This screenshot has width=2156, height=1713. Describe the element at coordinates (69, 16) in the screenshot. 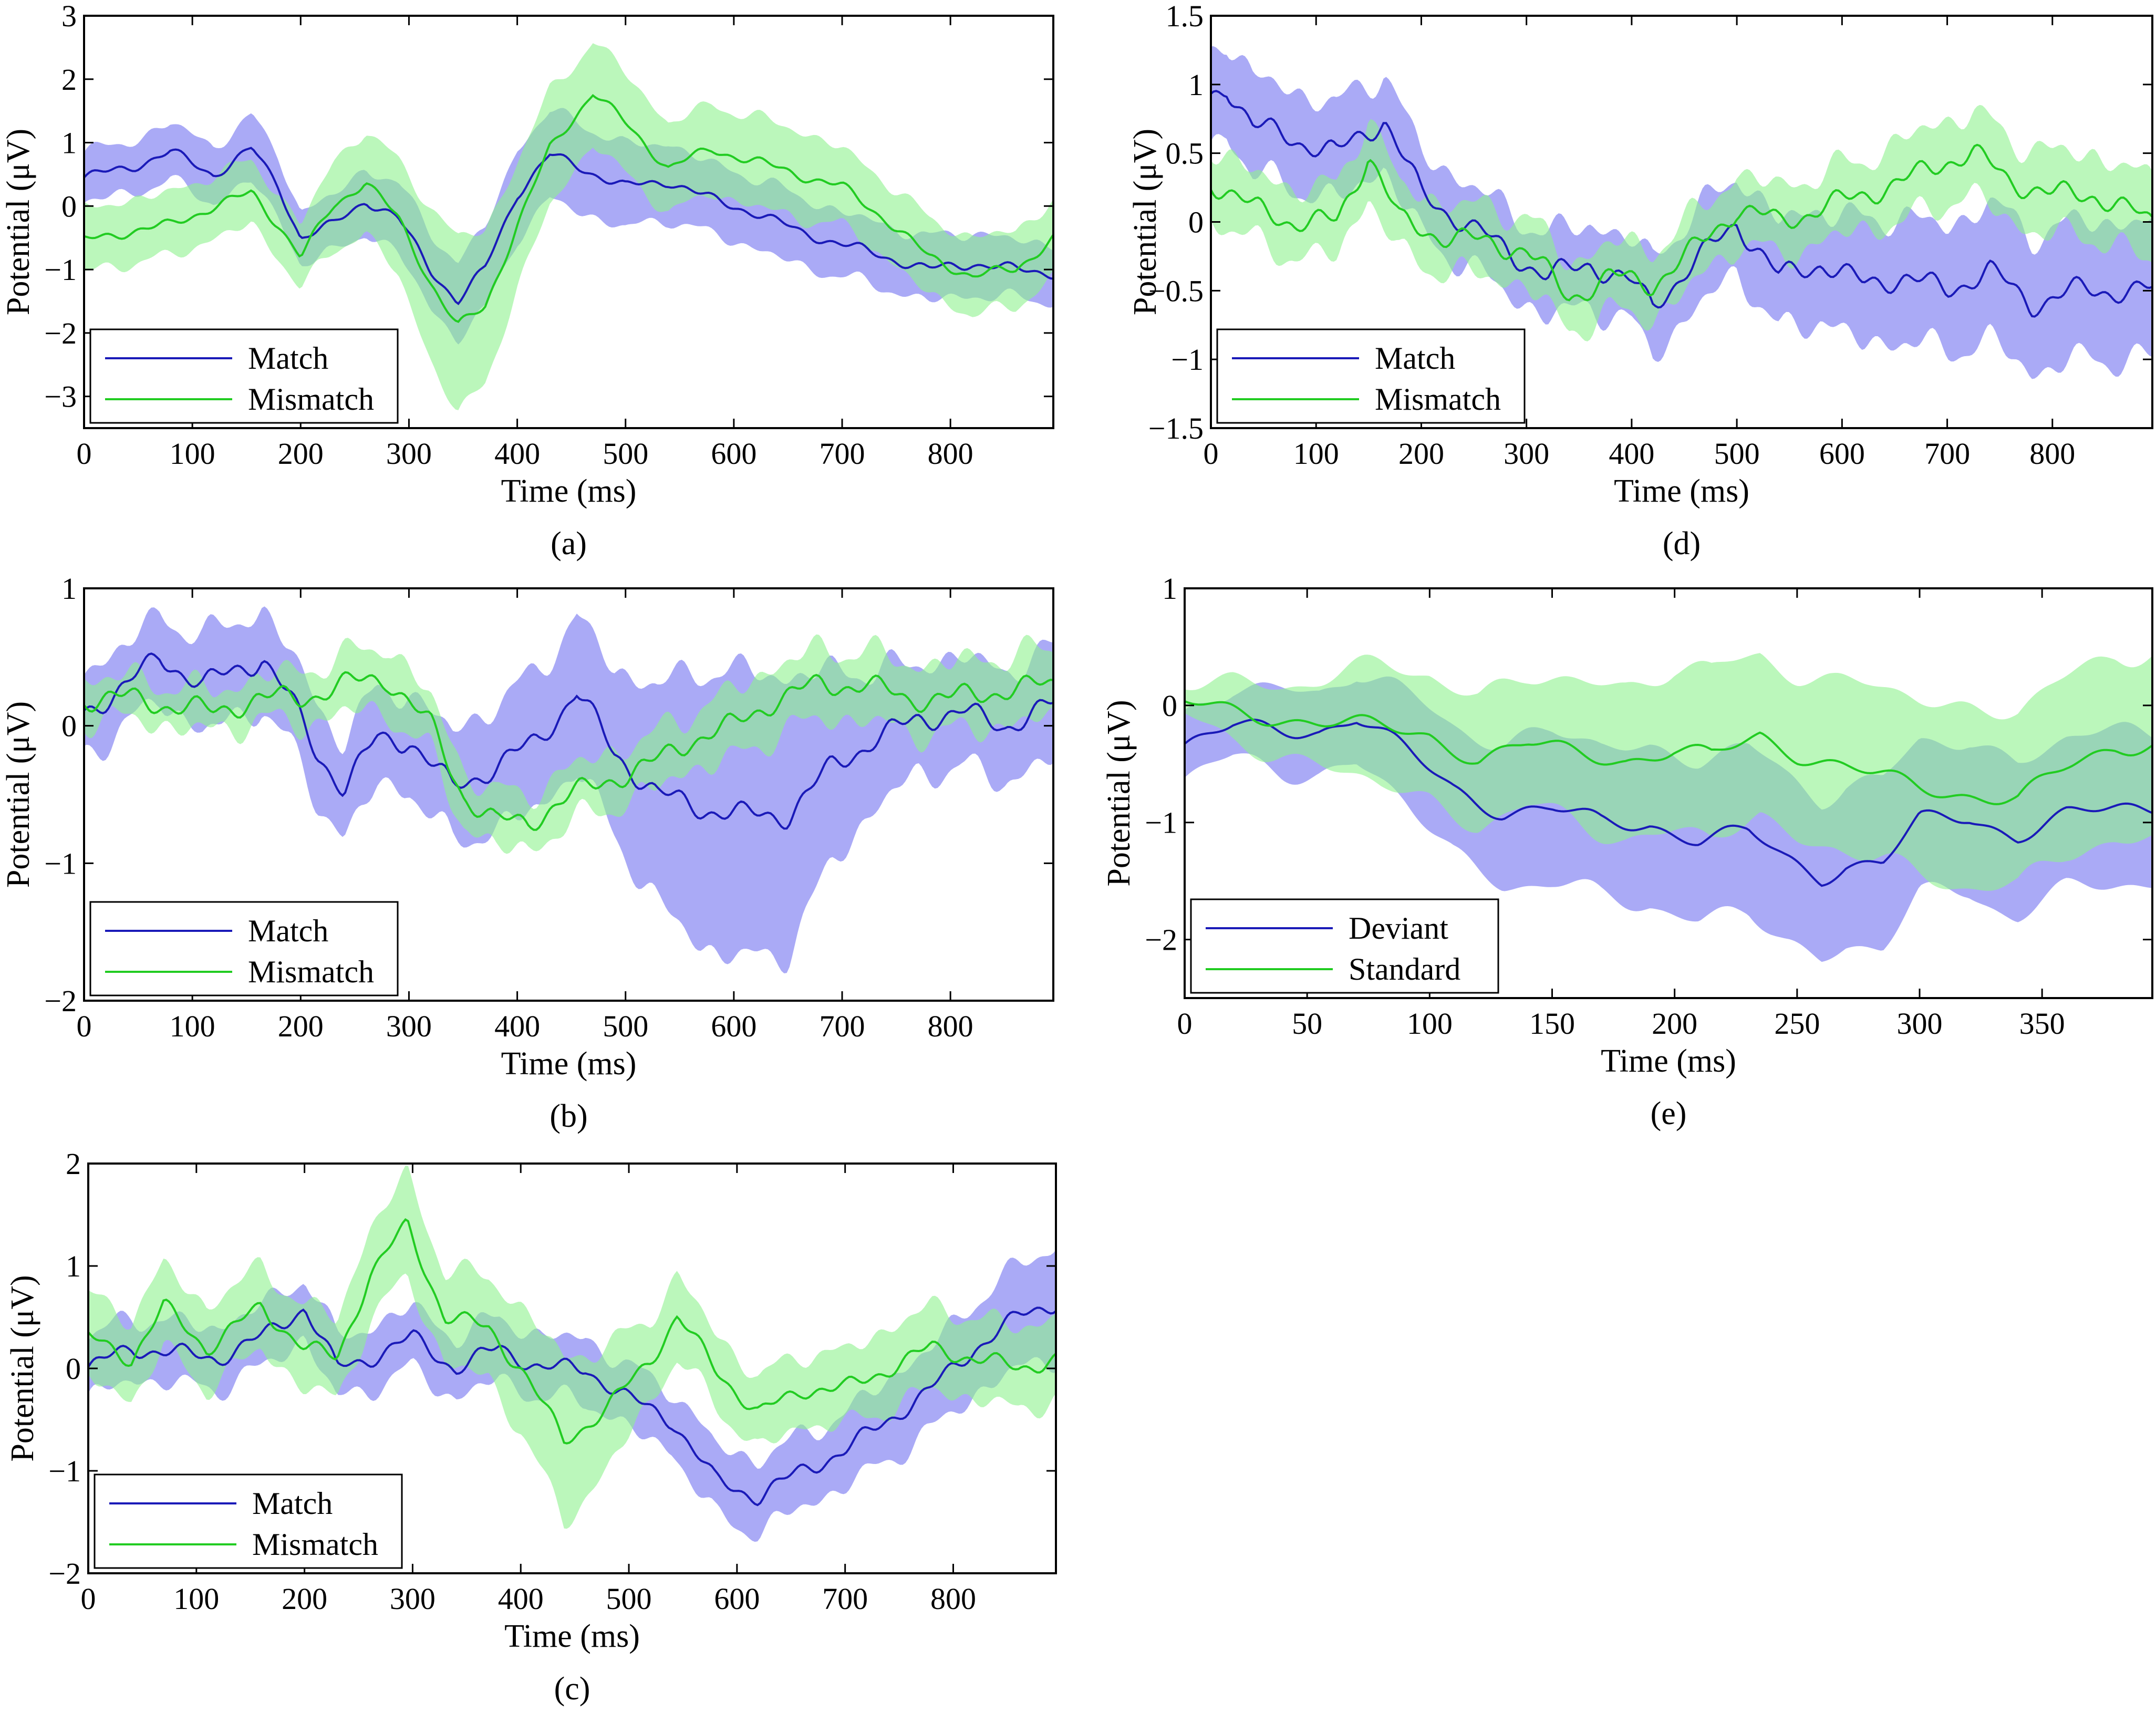

I see `y-tick-label: 3` at that location.